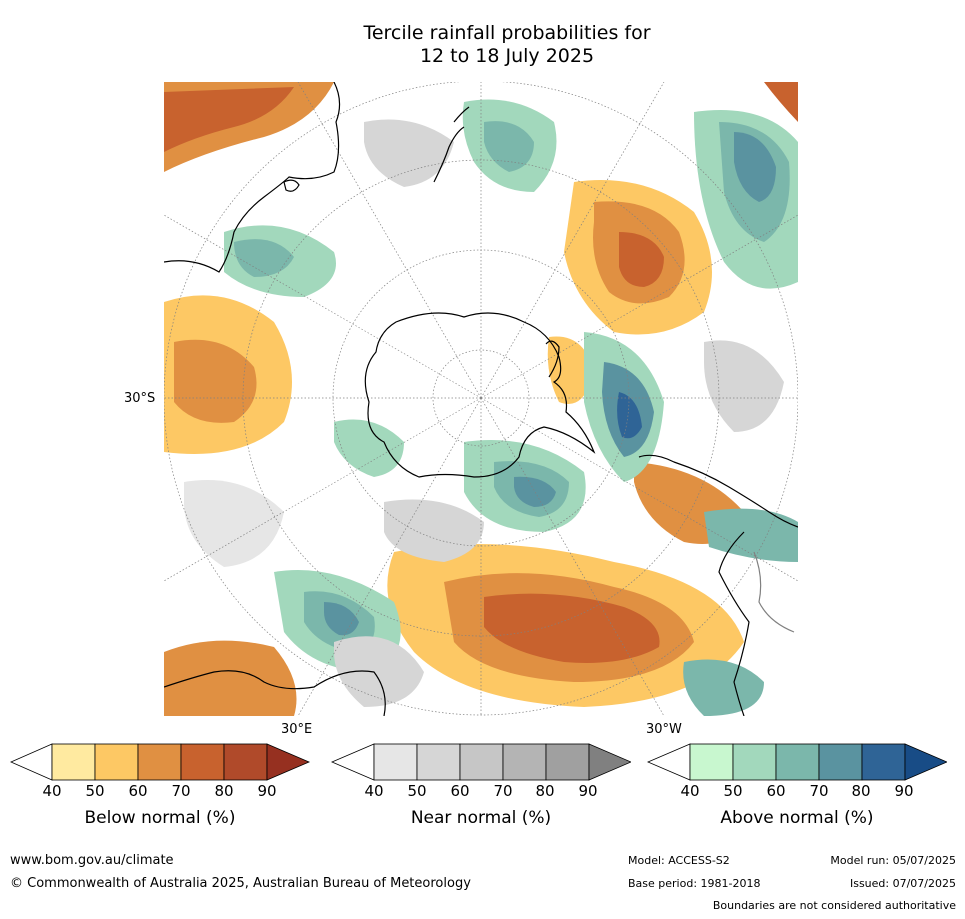 This screenshot has height=919, width=965. I want to click on colorbar-near-normal-scale, so click(481, 762).